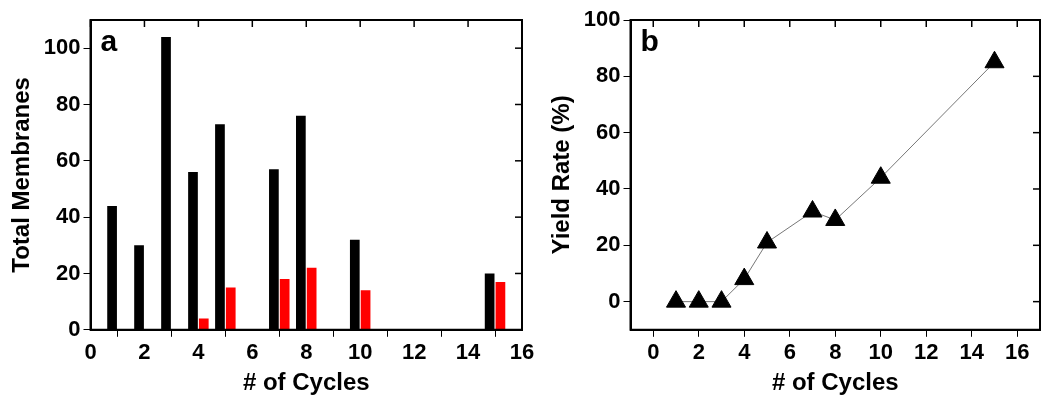 The width and height of the screenshot is (1052, 400). I want to click on annotation: b, so click(649, 41).